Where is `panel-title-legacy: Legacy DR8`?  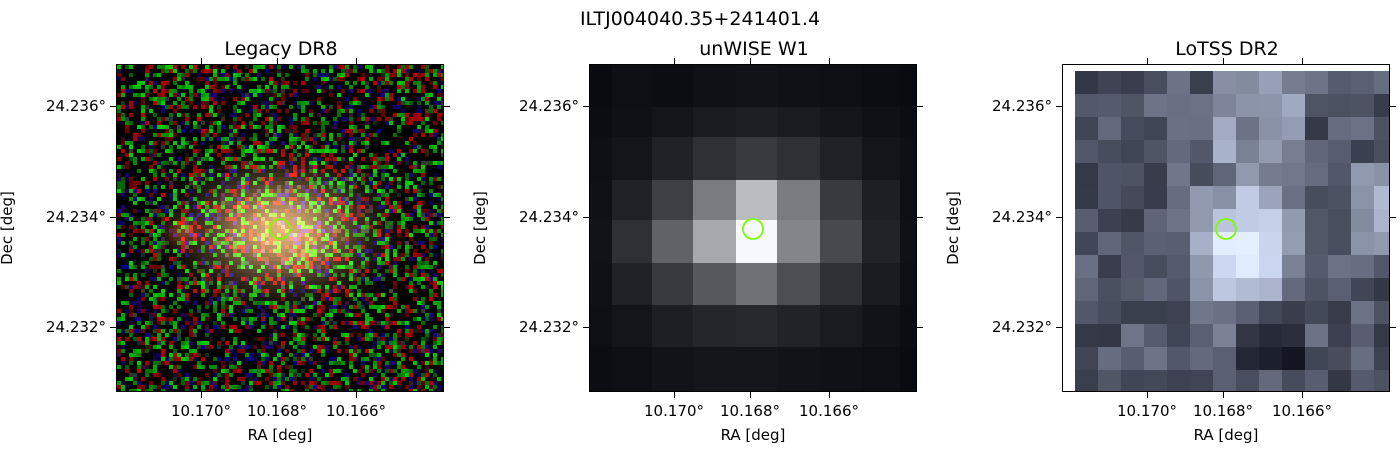 panel-title-legacy: Legacy DR8 is located at coordinates (281, 49).